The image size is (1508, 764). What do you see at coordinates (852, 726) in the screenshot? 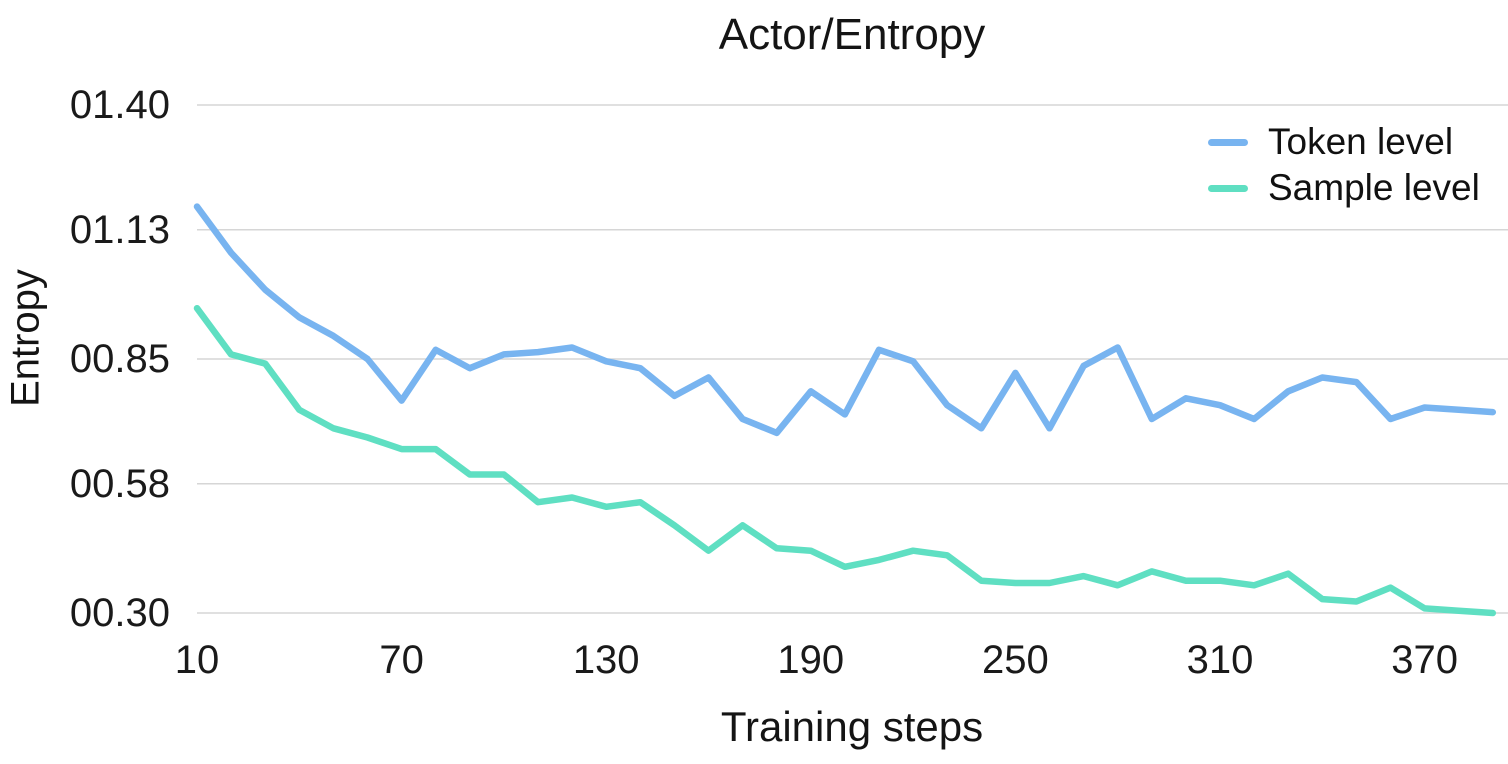
I see `x-axis-label: Training steps` at bounding box center [852, 726].